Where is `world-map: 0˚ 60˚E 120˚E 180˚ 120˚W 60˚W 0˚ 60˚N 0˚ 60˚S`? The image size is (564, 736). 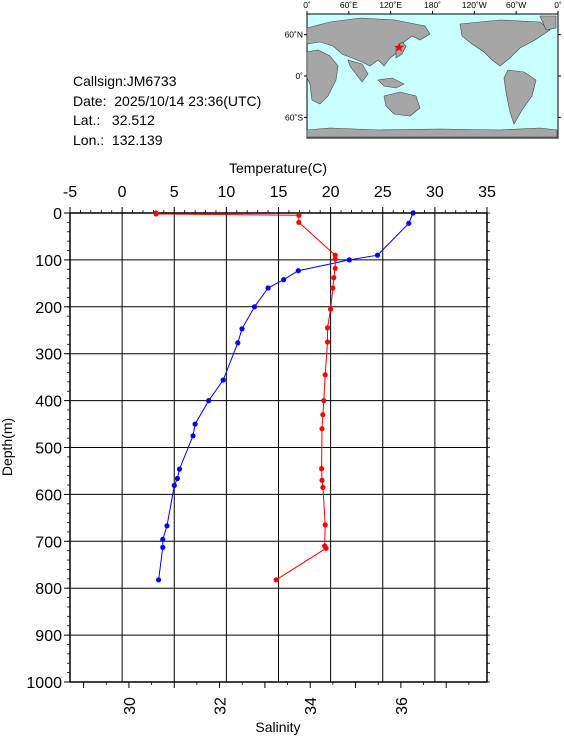 world-map: 0˚ 60˚E 120˚E 180˚ 120˚W 60˚W 0˚ 60˚N 0˚ 60˚S is located at coordinates (423, 69).